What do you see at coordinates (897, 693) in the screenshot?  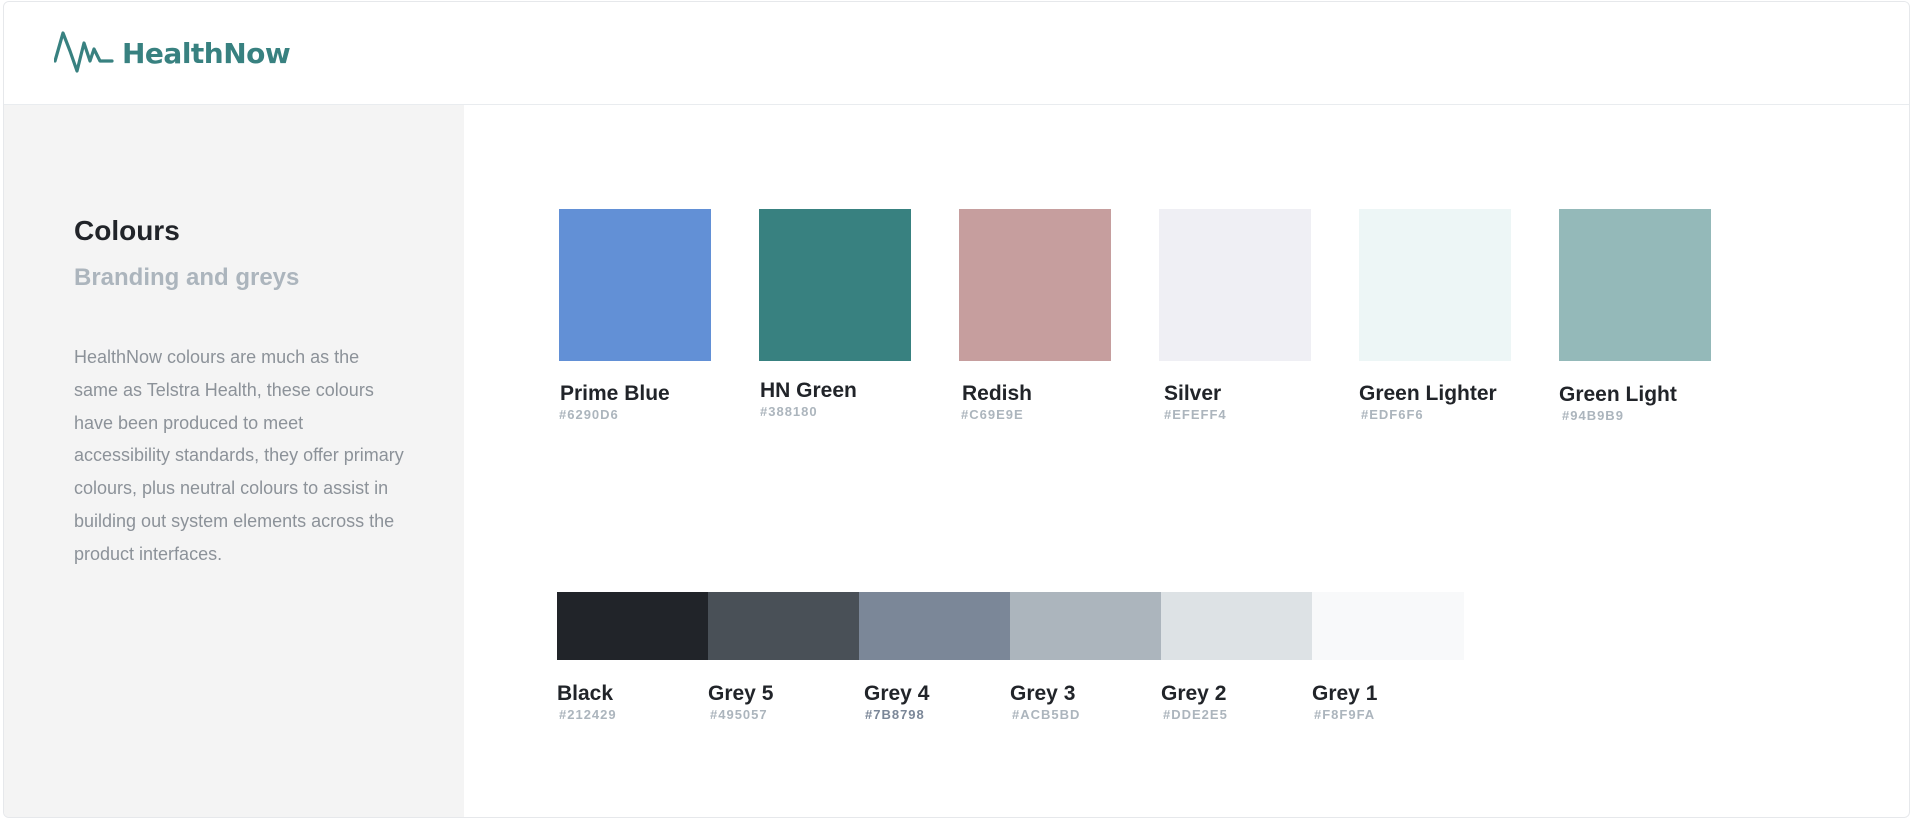 I see `grey-name: Grey 4` at bounding box center [897, 693].